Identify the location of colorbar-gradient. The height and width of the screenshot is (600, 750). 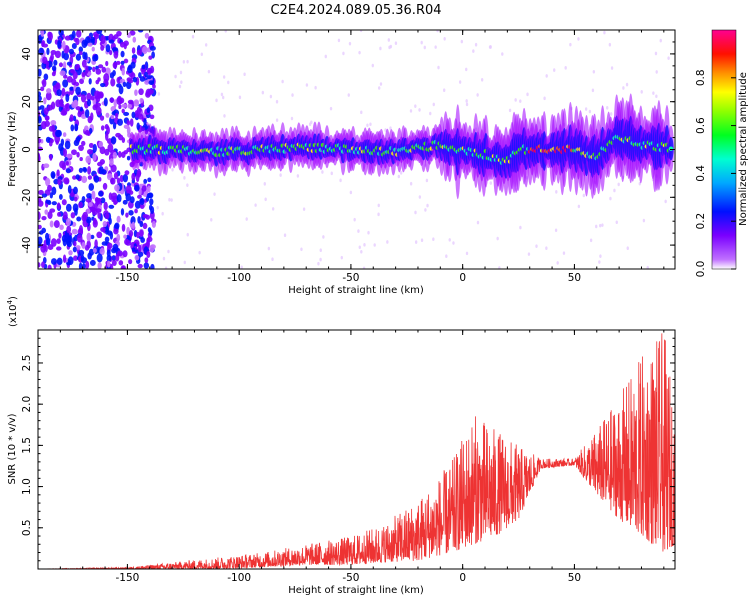
(724, 149).